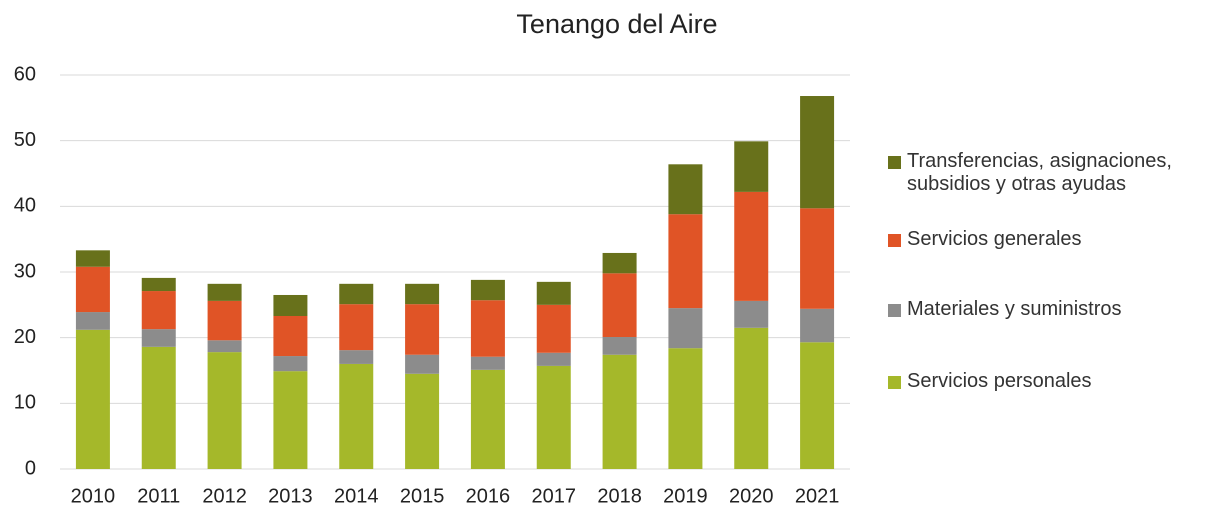 This screenshot has height=511, width=1223. I want to click on x-tick-label: 2015, so click(422, 496).